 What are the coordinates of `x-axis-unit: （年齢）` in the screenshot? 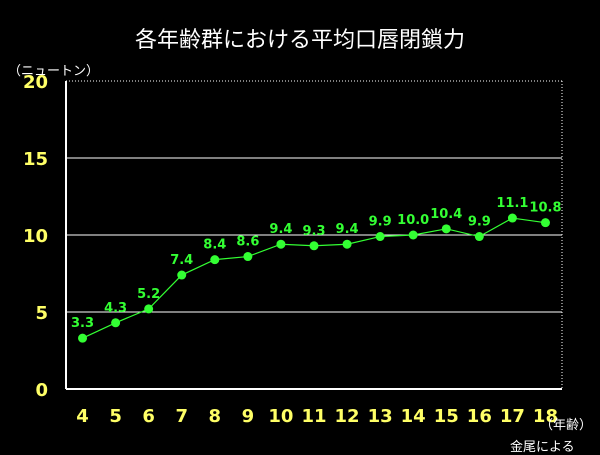 It's located at (566, 425).